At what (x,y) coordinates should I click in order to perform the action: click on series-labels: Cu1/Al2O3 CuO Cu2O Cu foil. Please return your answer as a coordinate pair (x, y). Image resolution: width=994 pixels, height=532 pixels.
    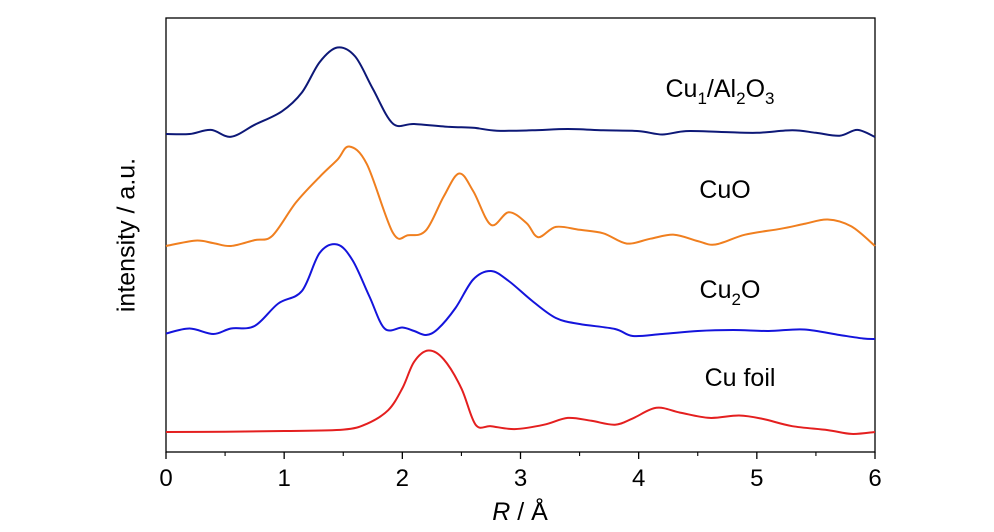
    Looking at the image, I should click on (720, 233).